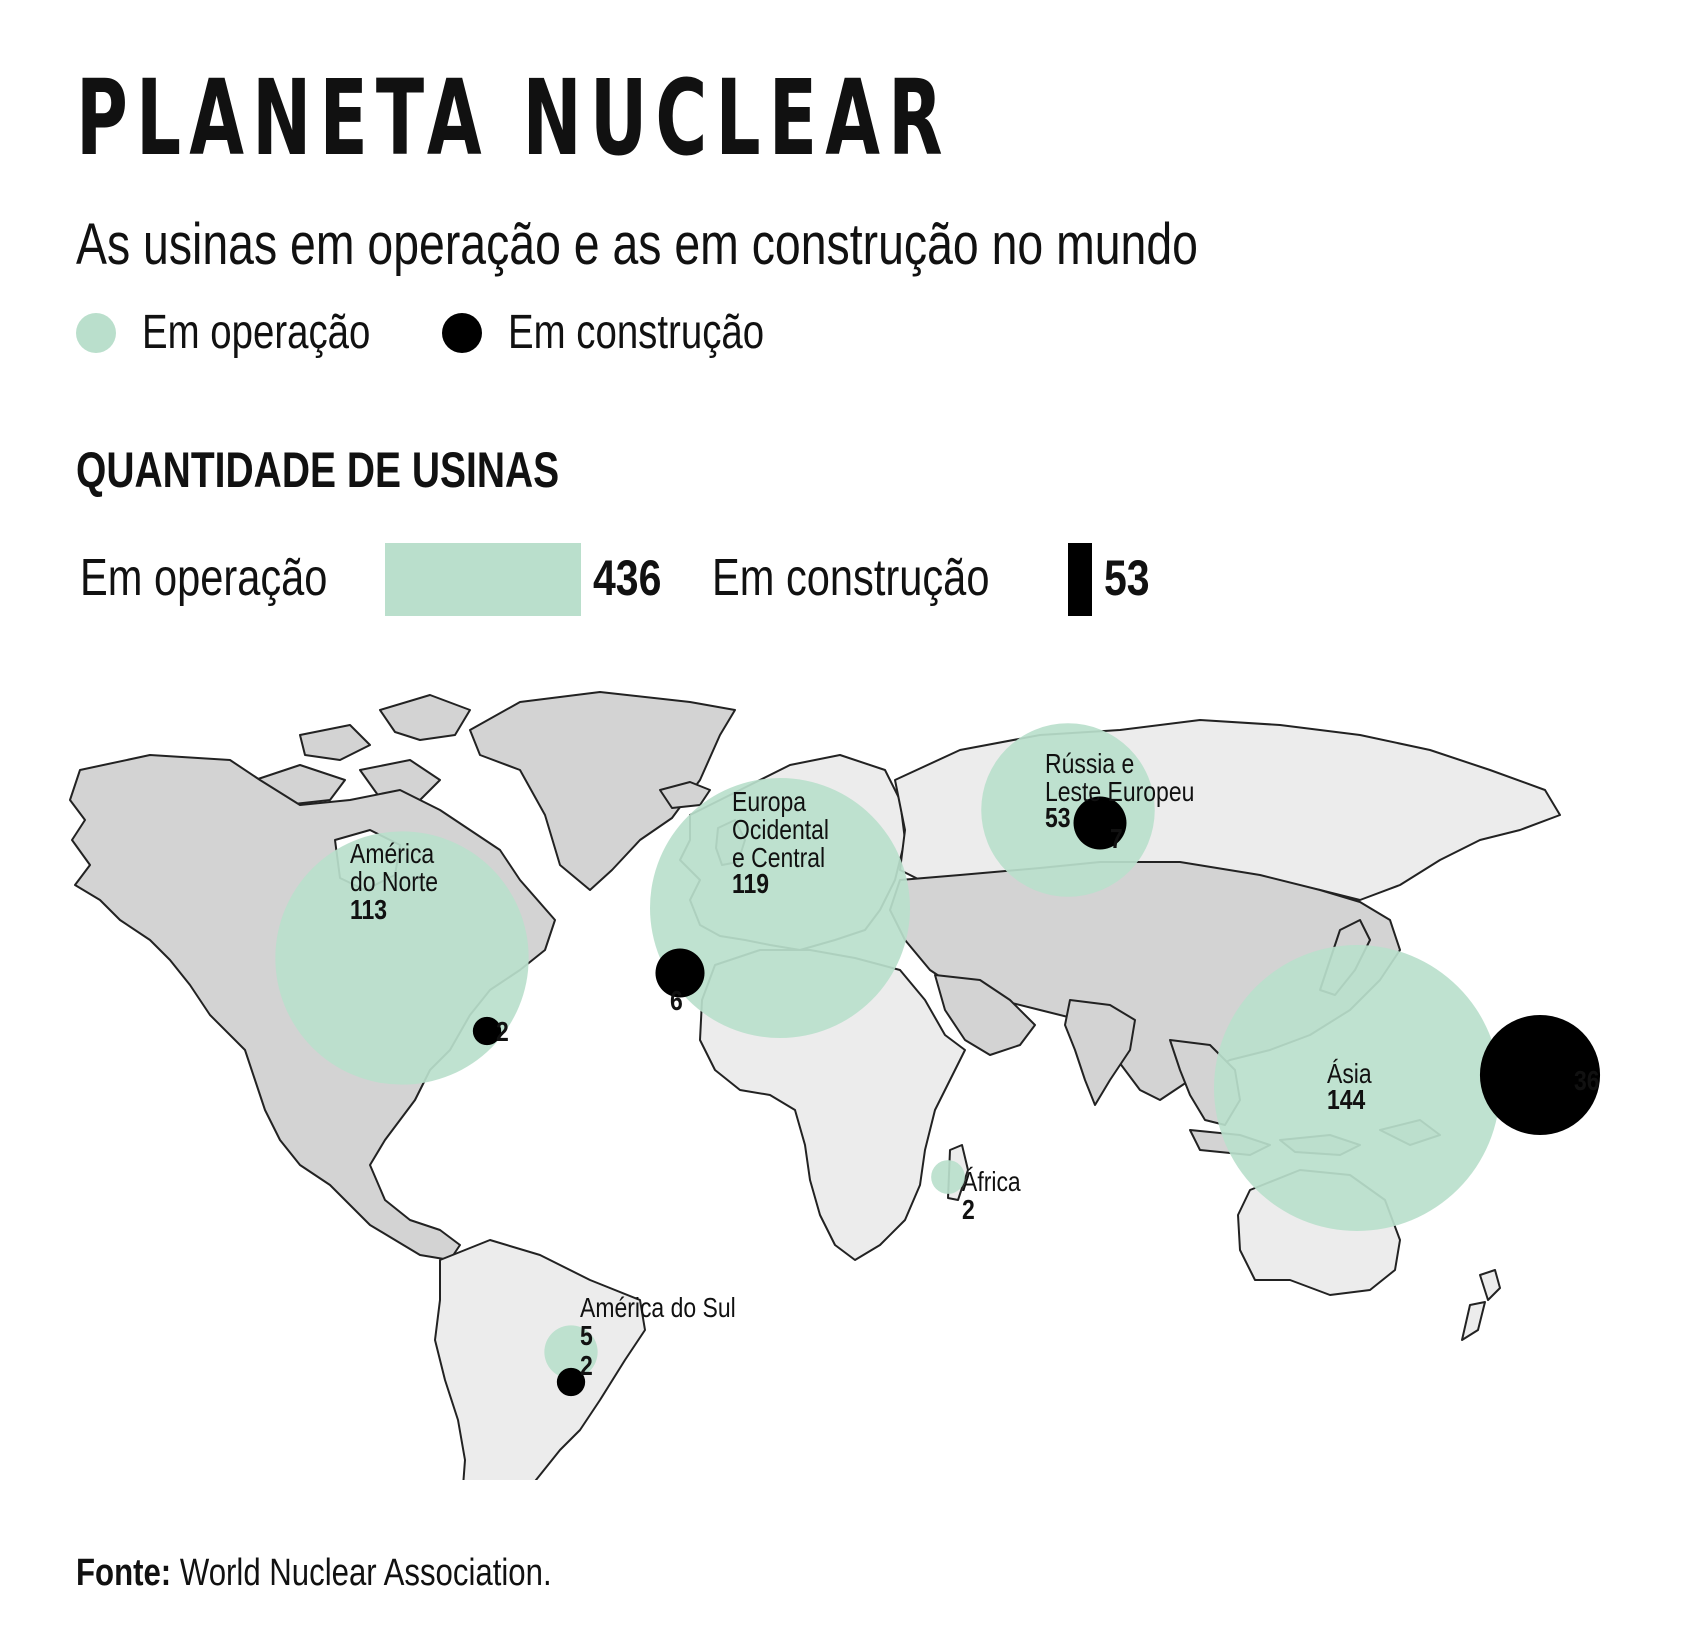  What do you see at coordinates (991, 1181) in the screenshot?
I see `label-africa: África` at bounding box center [991, 1181].